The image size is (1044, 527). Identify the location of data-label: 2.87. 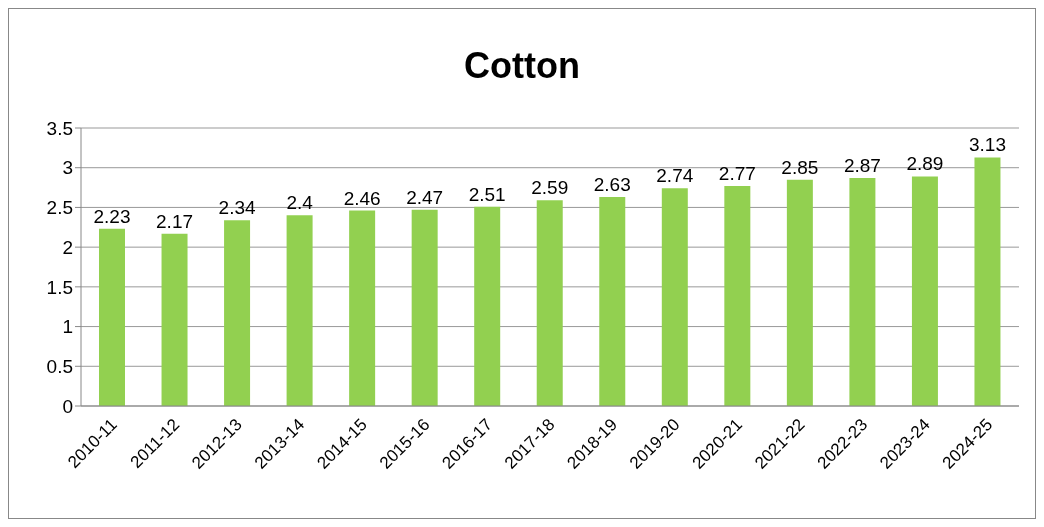
(862, 166).